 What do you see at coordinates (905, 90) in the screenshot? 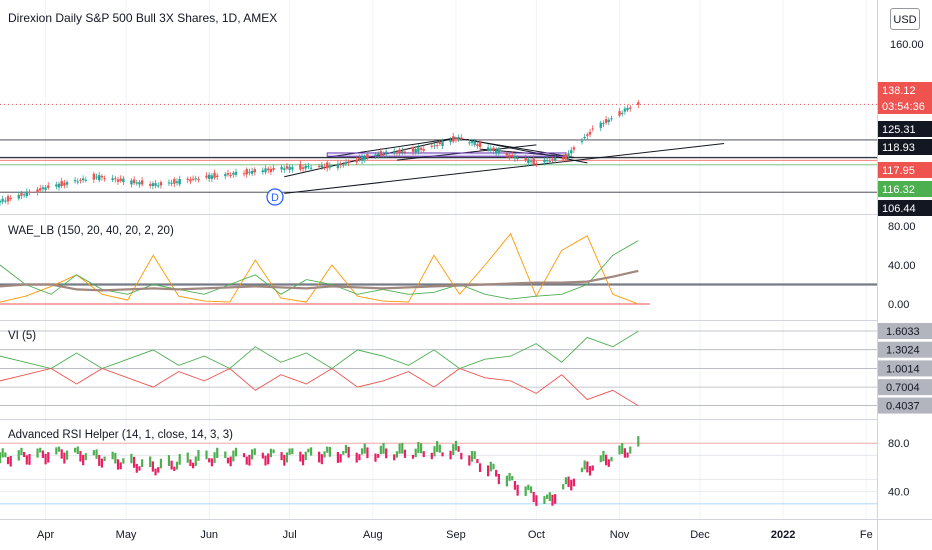
I see `price-tag: 138.12` at bounding box center [905, 90].